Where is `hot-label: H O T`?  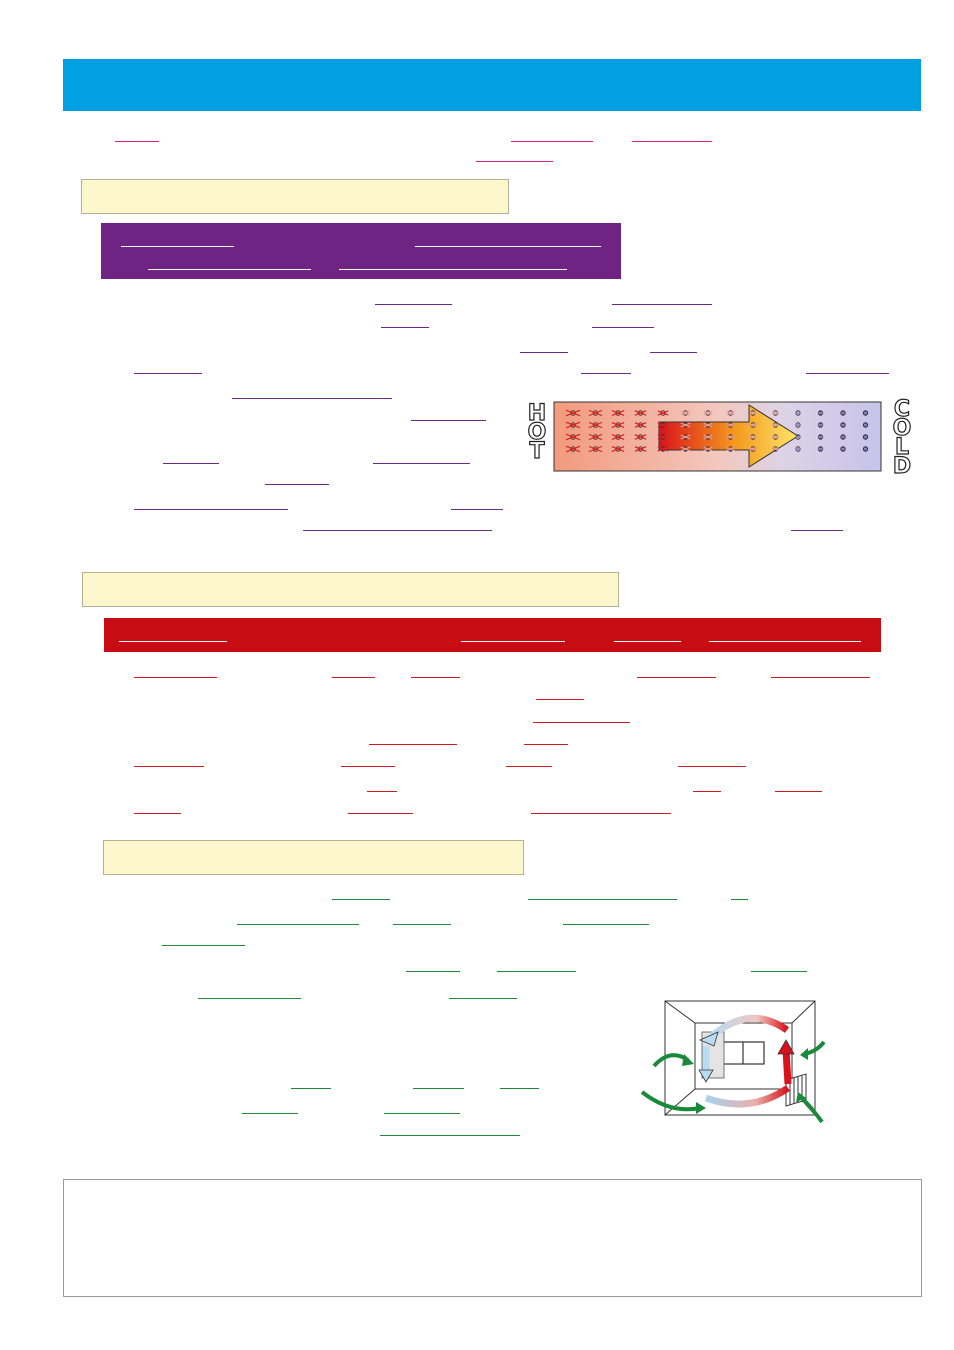 hot-label: H O T is located at coordinates (537, 432).